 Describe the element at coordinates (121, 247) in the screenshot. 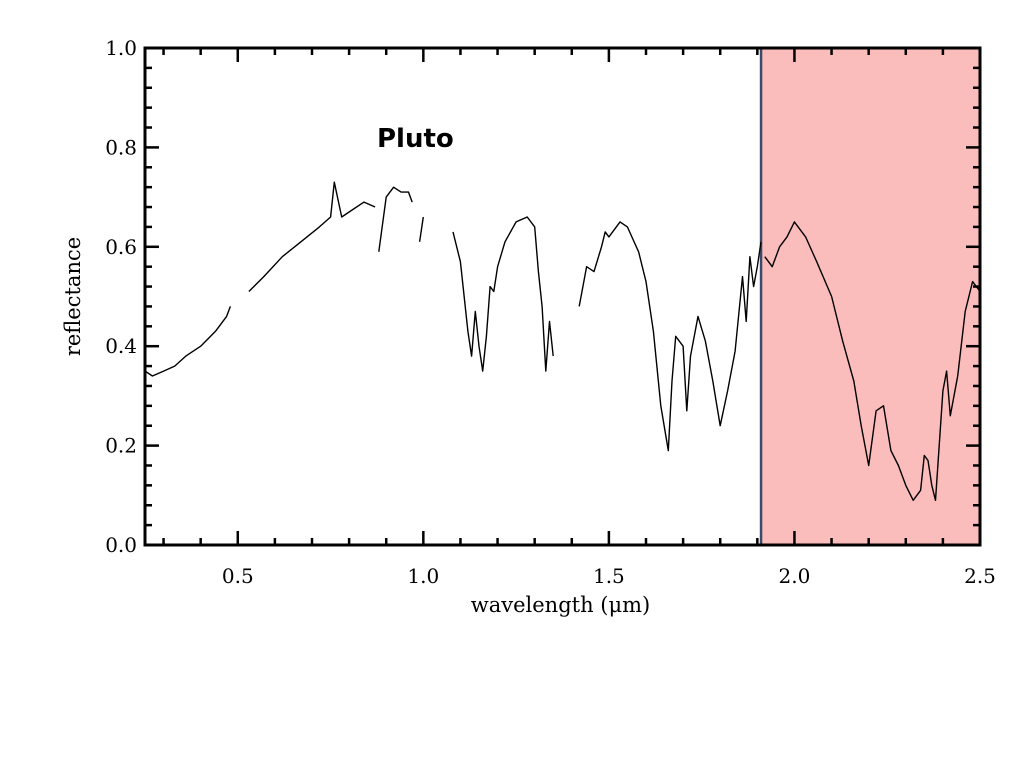

I see `y-tick-label: 0.6` at that location.